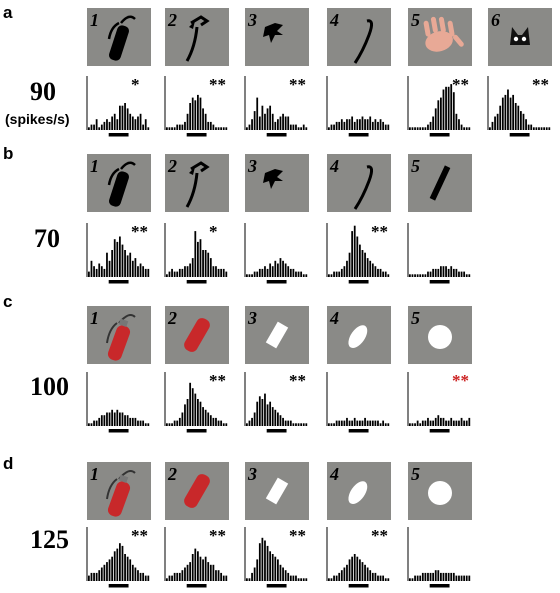  What do you see at coordinates (47, 238) in the screenshot?
I see `scale-label-b: 70` at bounding box center [47, 238].